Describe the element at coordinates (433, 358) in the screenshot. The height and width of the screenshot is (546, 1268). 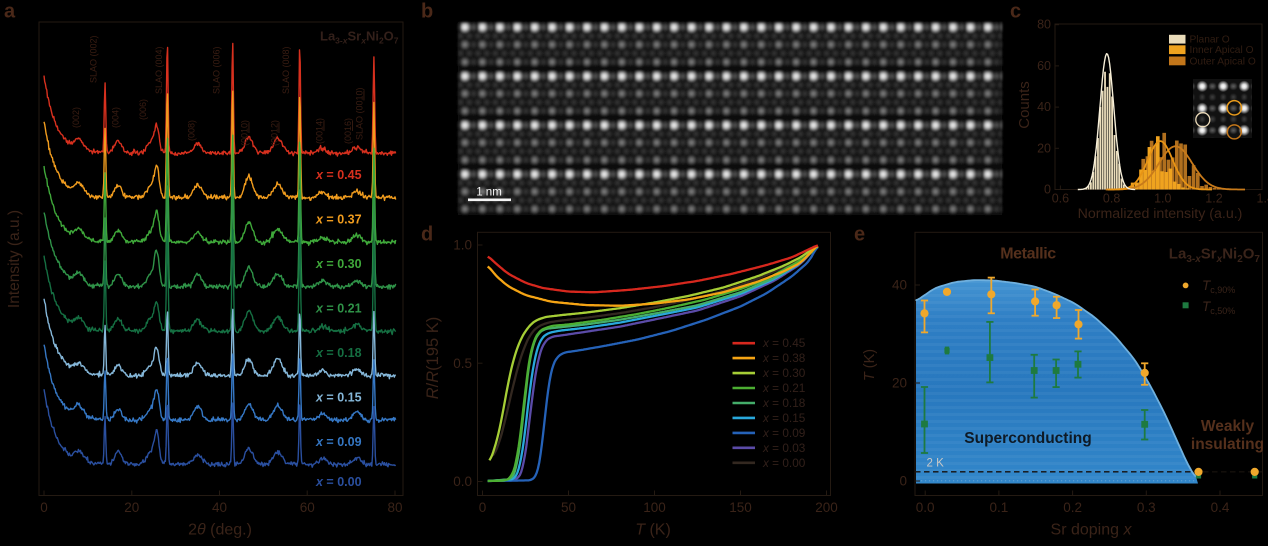
I see `svg-text: R/R(195 K)` at that location.